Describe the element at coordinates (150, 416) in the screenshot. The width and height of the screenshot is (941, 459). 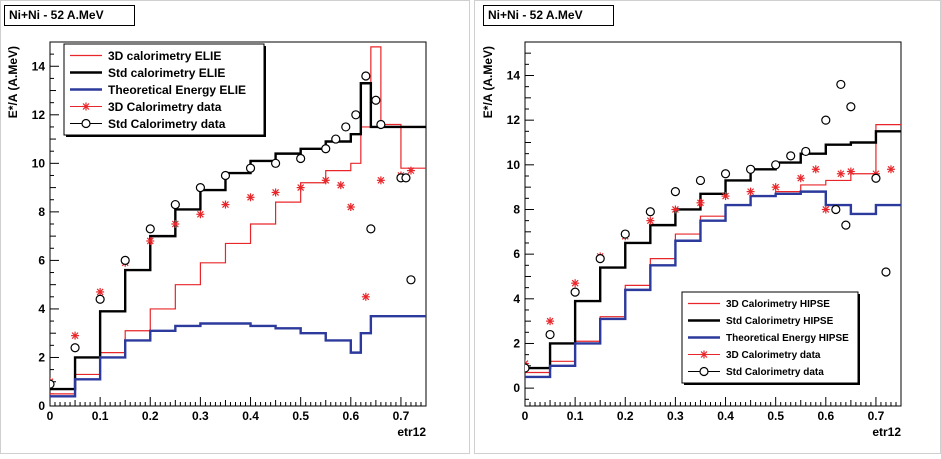
I see `x-tick-label: 0.2` at that location.